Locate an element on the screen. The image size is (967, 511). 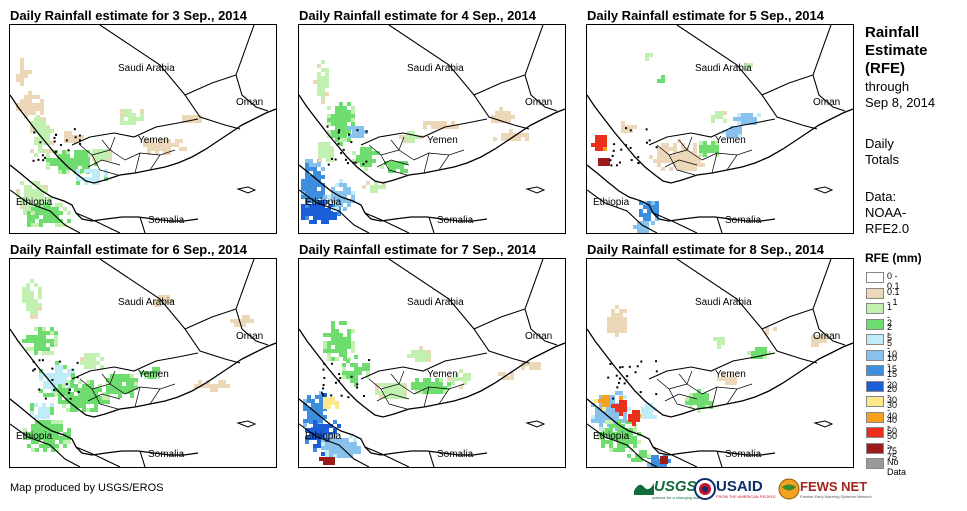
usgs-tagline: science for a changing world is located at coordinates (677, 497).